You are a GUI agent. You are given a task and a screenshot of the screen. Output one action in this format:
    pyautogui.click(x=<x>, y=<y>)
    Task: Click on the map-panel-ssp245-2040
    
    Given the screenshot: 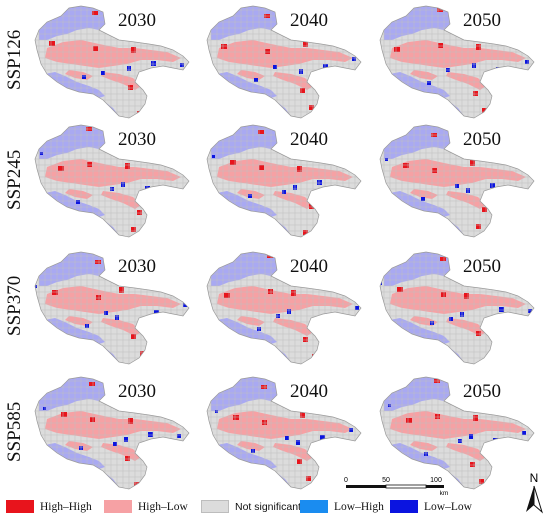 What is the action you would take?
    pyautogui.click(x=285, y=183)
    